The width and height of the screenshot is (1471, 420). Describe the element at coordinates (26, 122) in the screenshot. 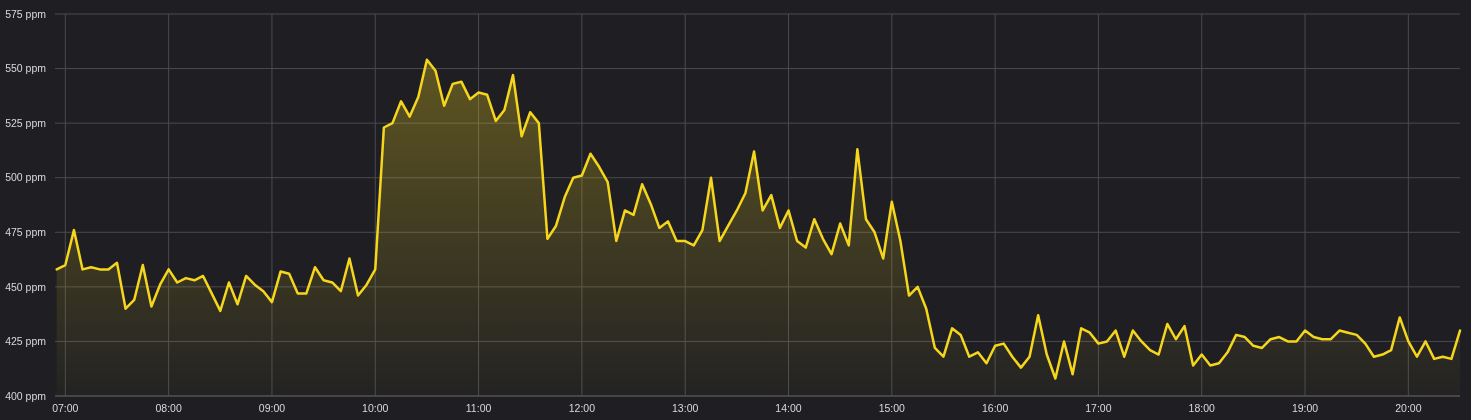

I see `y-tick-label: 525 ppm` at that location.